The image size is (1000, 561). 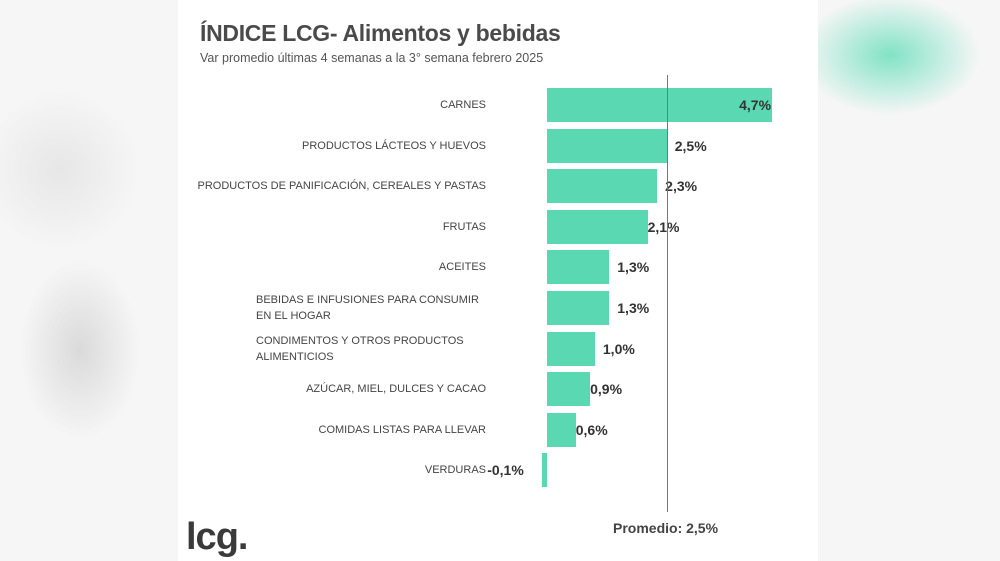 What do you see at coordinates (755, 105) in the screenshot?
I see `value-label: 4,7%` at bounding box center [755, 105].